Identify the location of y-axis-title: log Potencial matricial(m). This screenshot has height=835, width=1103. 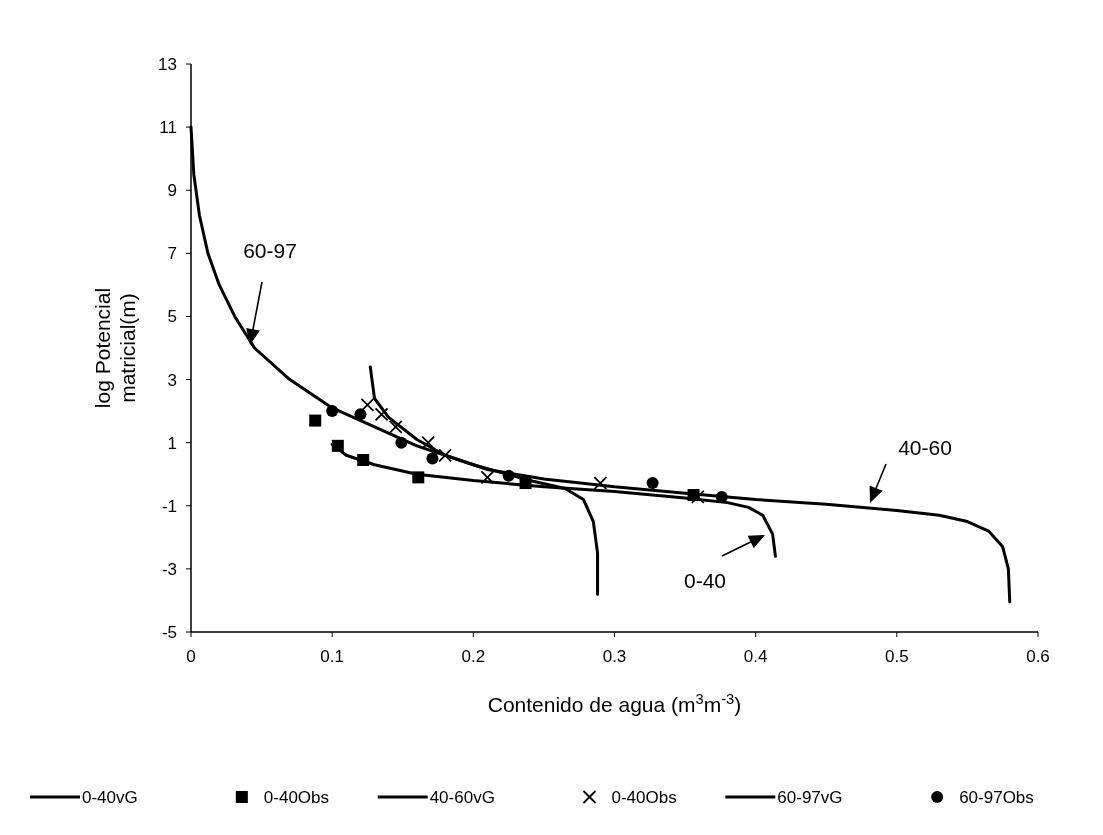
(115, 348).